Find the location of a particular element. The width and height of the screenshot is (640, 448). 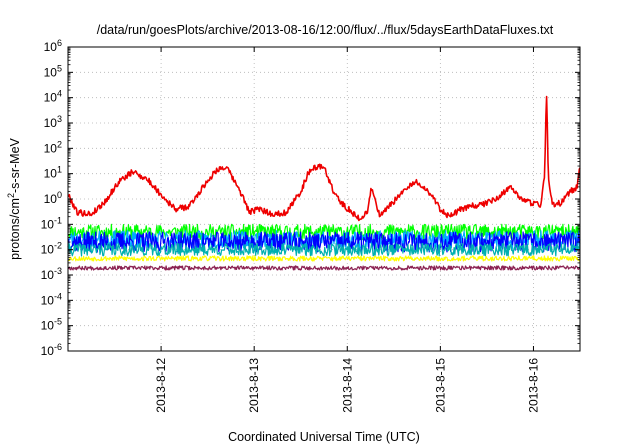

x-tick-label: 2013-8-14 is located at coordinates (347, 385).